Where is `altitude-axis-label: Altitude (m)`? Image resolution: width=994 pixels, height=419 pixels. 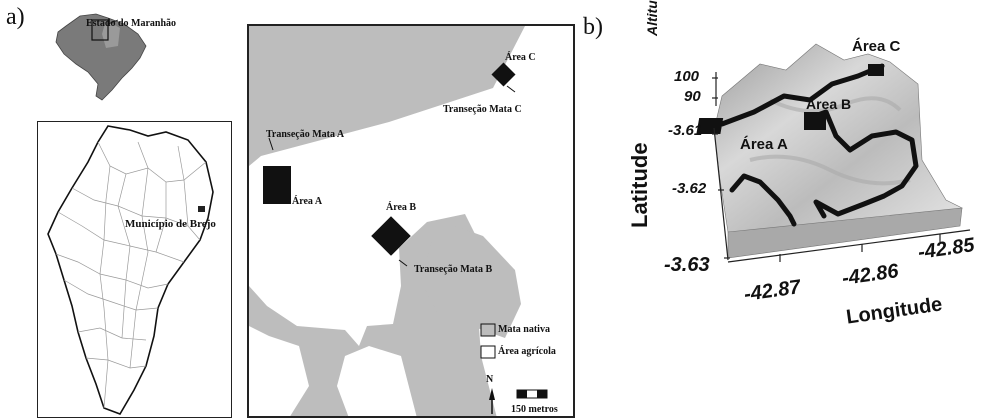
altitude-axis-label: Altitude (m) is located at coordinates (652, 18).